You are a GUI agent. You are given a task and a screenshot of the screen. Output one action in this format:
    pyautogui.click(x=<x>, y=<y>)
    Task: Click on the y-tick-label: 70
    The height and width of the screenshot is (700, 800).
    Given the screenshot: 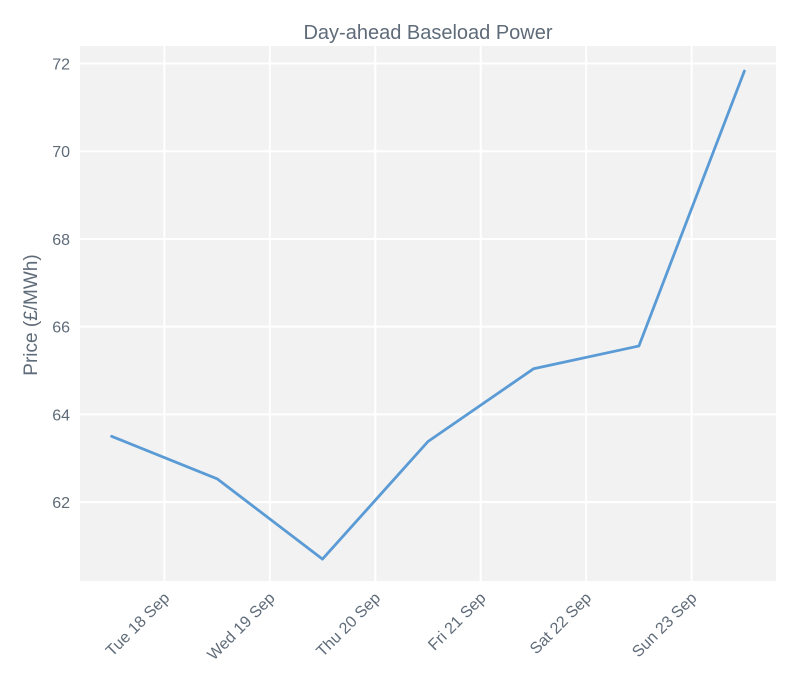 What is the action you would take?
    pyautogui.click(x=61, y=152)
    